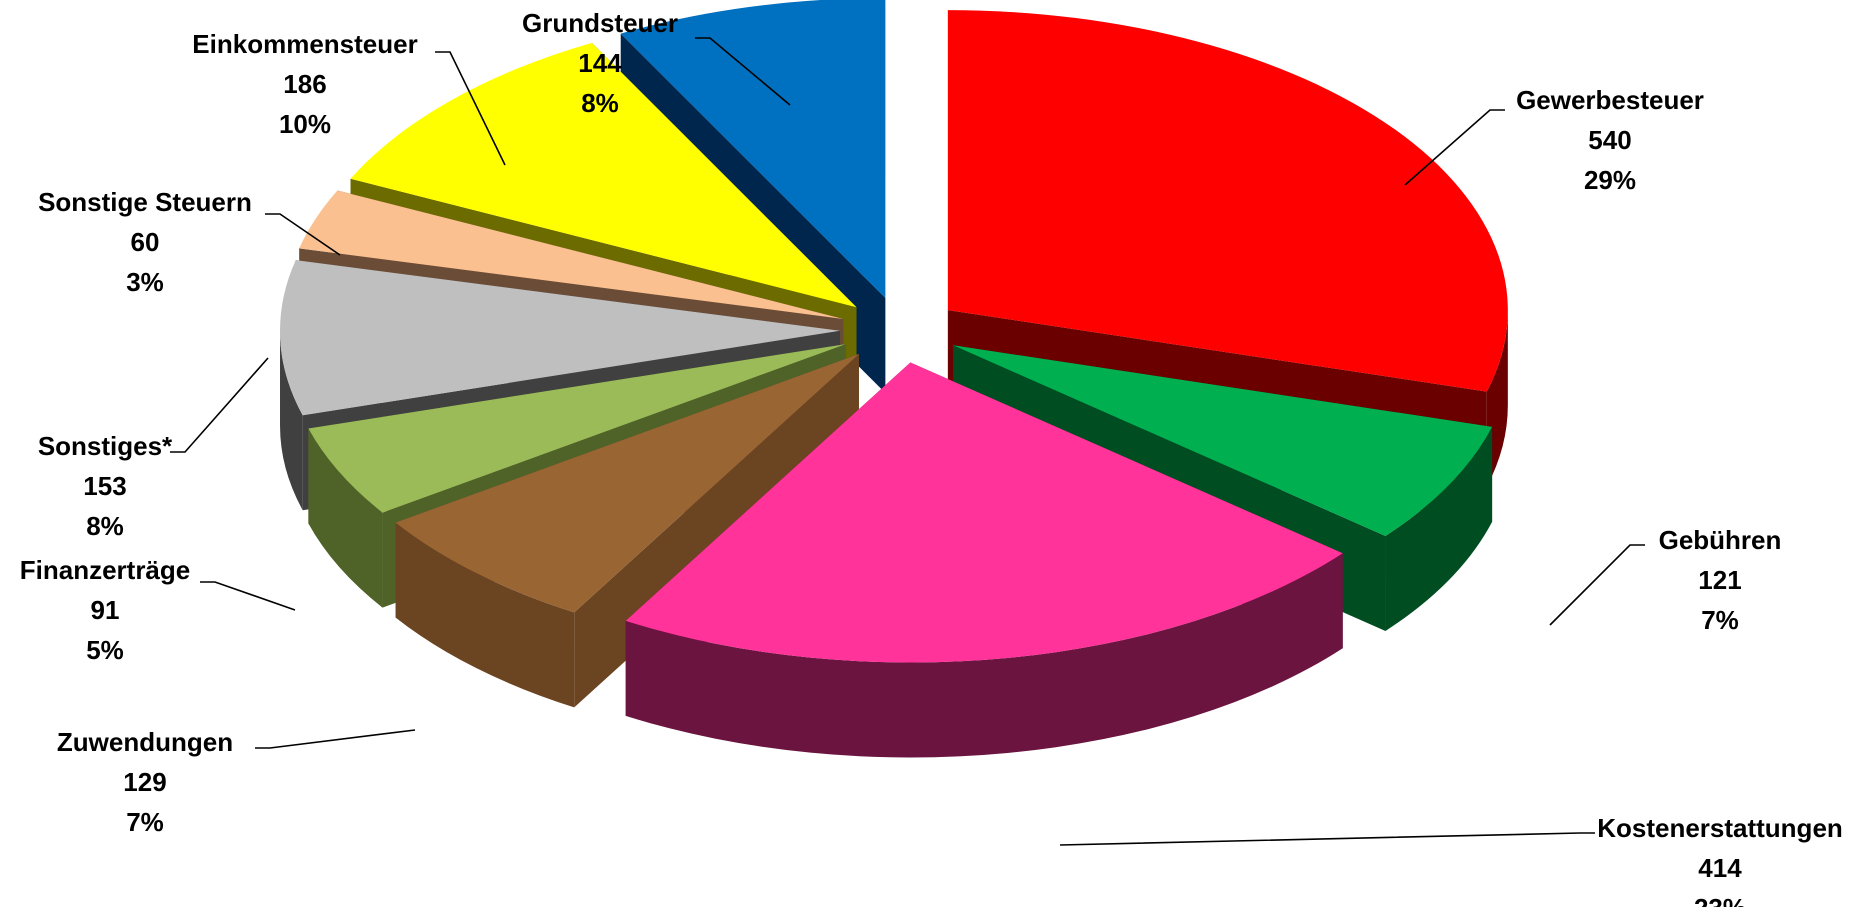  What do you see at coordinates (145, 202) in the screenshot?
I see `label-name-sonstige-steuern: Sonstige Steuern` at bounding box center [145, 202].